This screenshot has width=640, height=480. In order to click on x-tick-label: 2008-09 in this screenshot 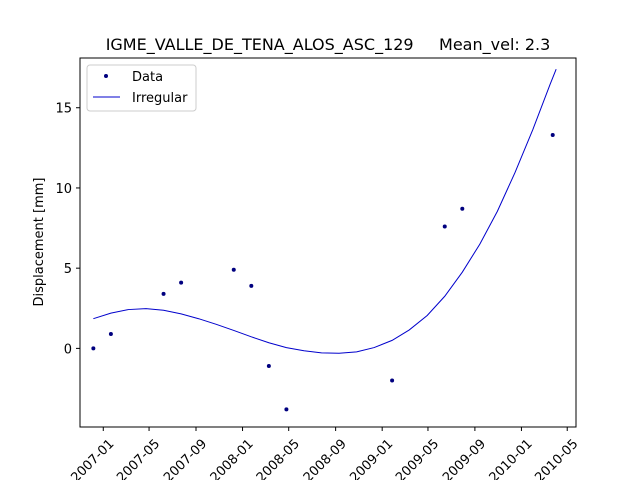, I will do `click(325, 458)`.